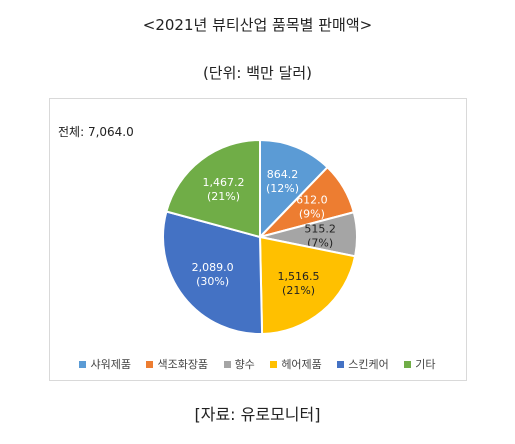 The width and height of the screenshot is (515, 444). I want to click on legend-item: 샤워제품, so click(105, 364).